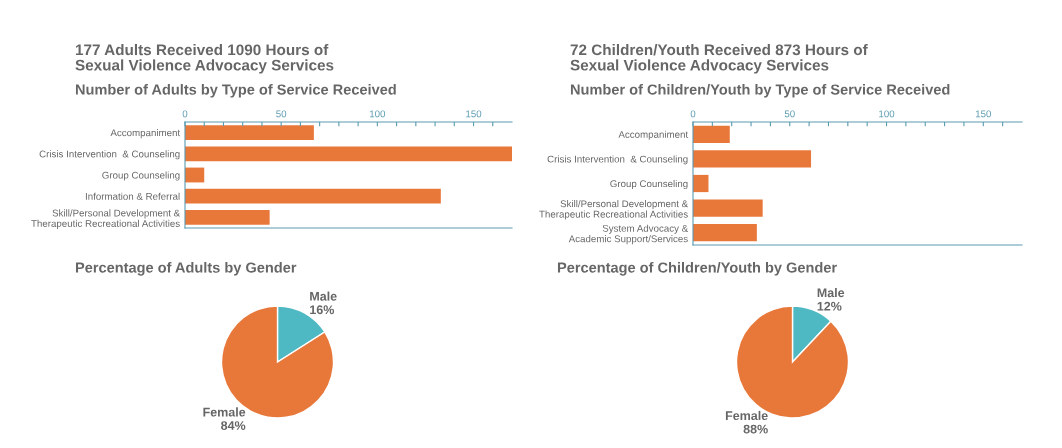 The width and height of the screenshot is (1062, 448). I want to click on chart-title: 177 Adults Received 1090 Hours of Sexual Violence Advocacy Services, so click(204, 59).